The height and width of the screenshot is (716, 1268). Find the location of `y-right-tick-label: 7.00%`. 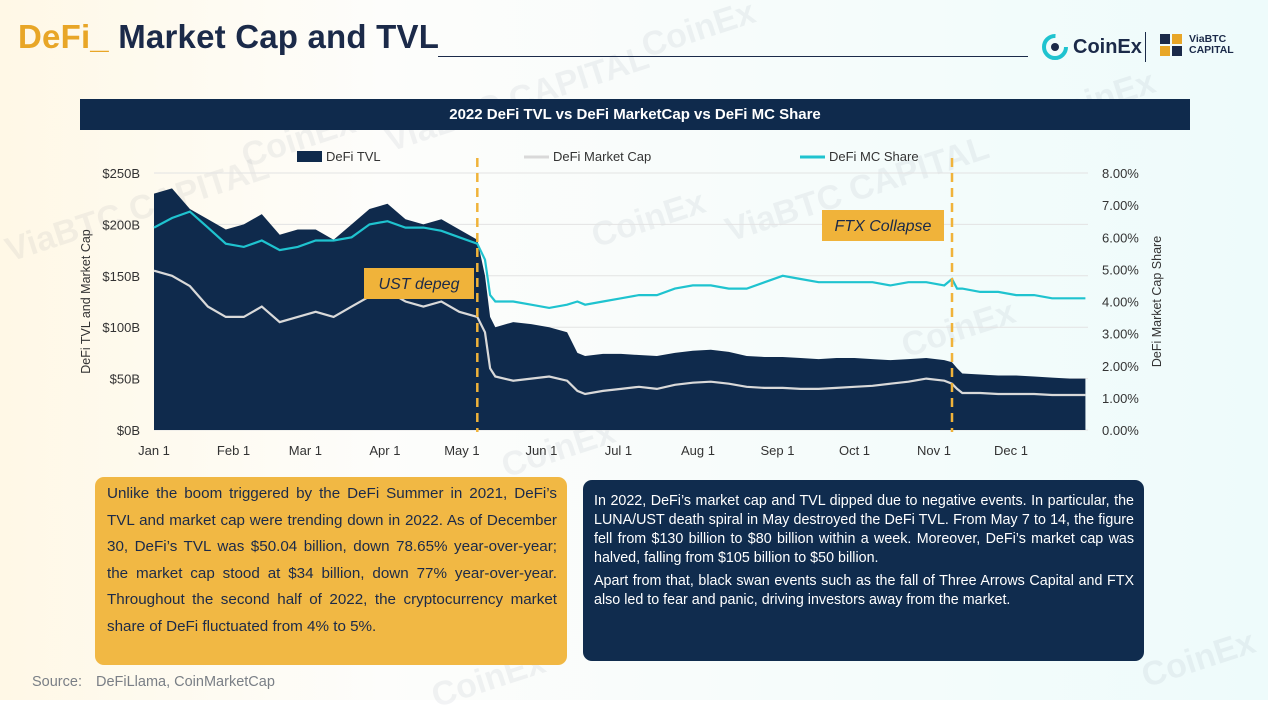

y-right-tick-label: 7.00% is located at coordinates (1120, 205).